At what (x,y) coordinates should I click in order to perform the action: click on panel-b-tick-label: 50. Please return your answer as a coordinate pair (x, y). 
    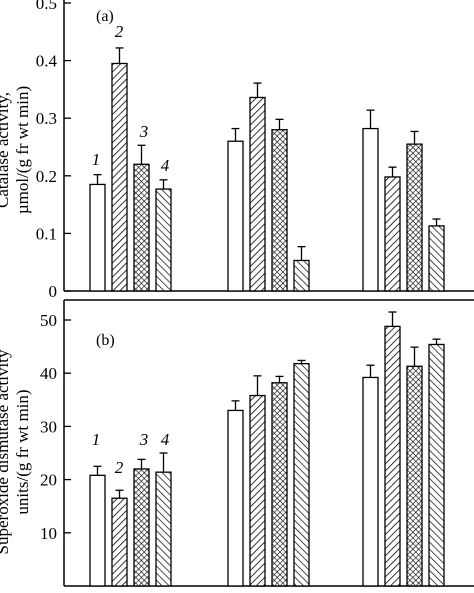
    Looking at the image, I should click on (48, 320).